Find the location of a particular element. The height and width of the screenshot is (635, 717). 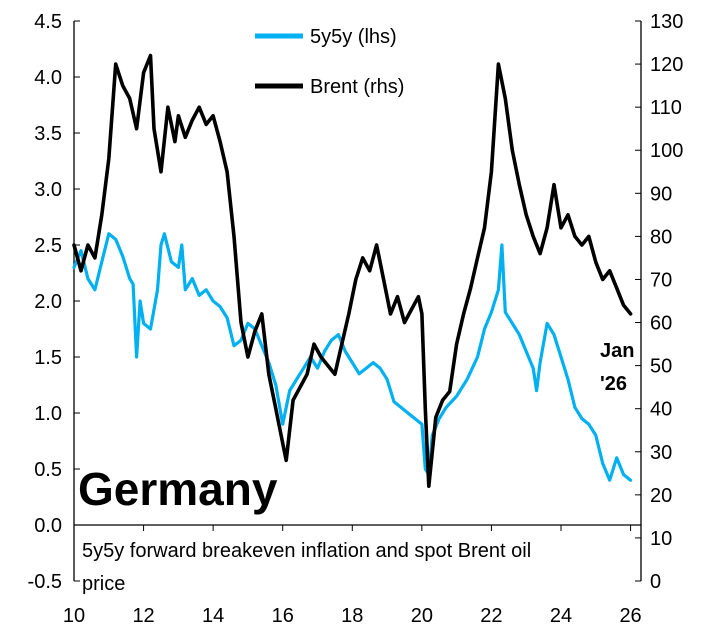

left-tick-label: 0.0 is located at coordinates (48, 526).